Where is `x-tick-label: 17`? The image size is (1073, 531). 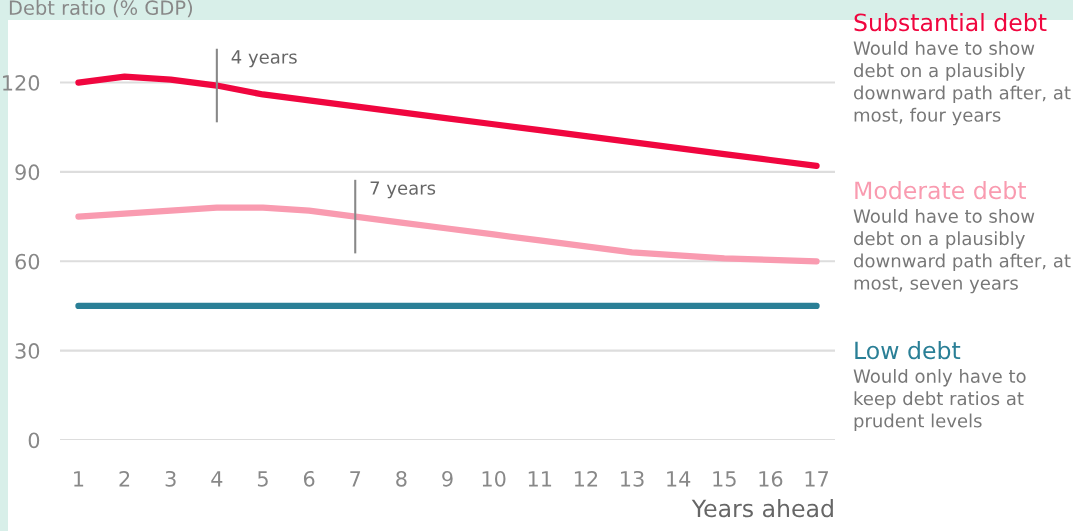
x-tick-label: 17 is located at coordinates (817, 479).